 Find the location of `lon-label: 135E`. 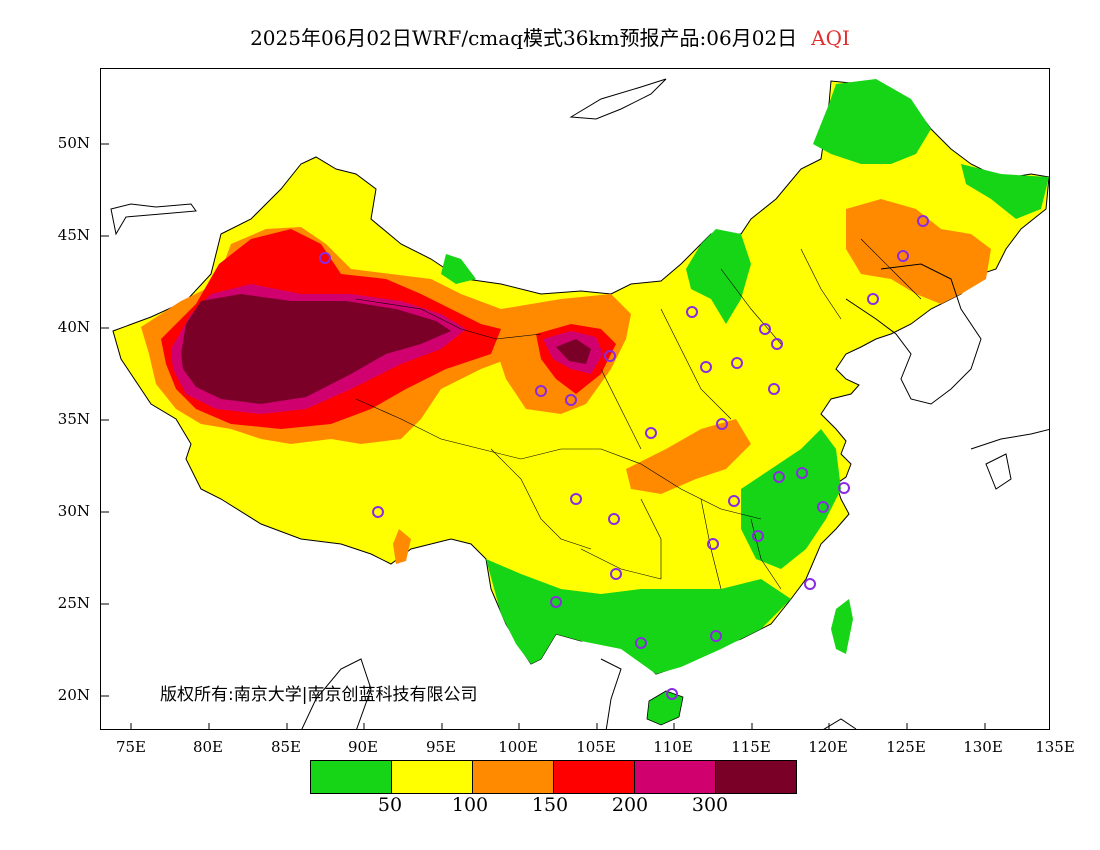

lon-label: 135E is located at coordinates (1055, 747).